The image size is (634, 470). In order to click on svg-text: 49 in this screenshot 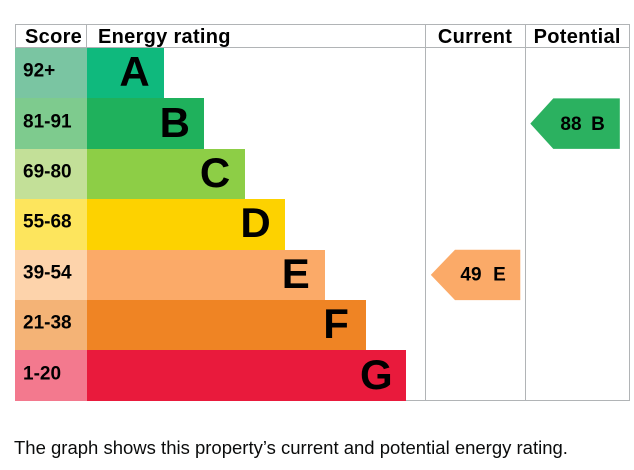, I will do `click(470, 275)`.